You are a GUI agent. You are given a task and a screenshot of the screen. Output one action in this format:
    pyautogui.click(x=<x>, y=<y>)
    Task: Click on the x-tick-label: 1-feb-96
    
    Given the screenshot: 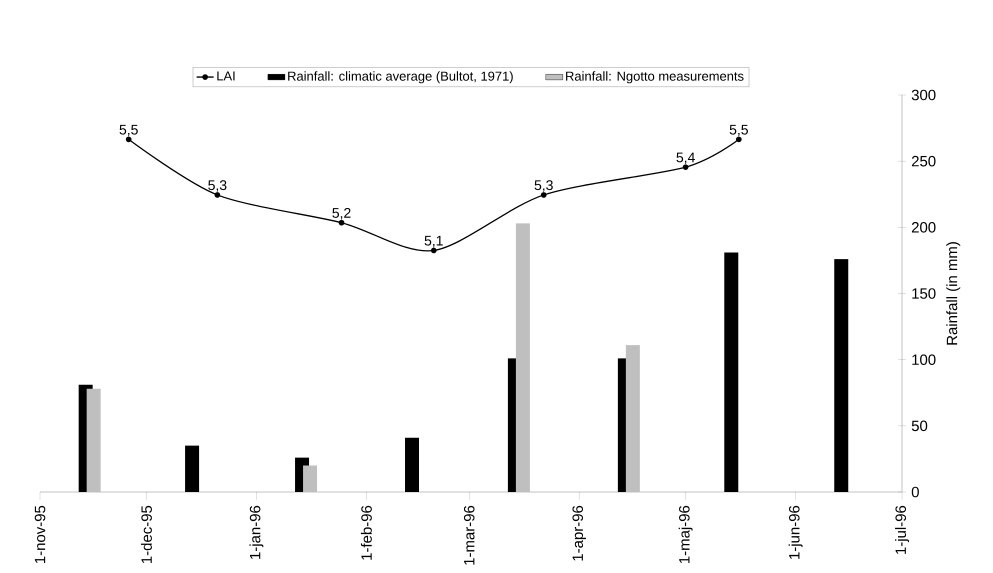 What is the action you would take?
    pyautogui.click(x=366, y=533)
    